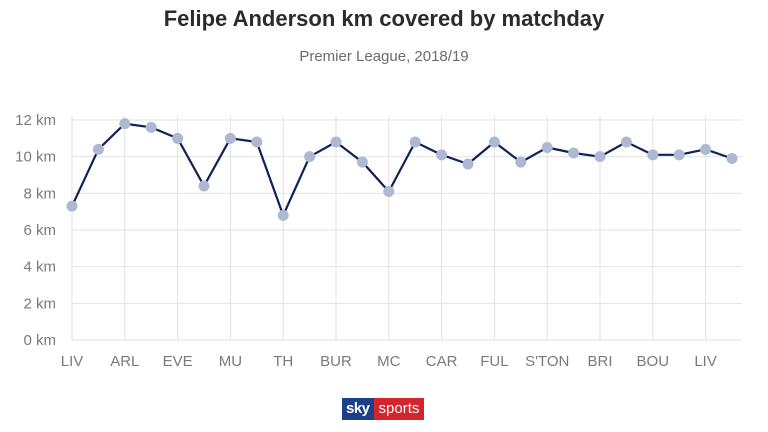 The width and height of the screenshot is (768, 432). Describe the element at coordinates (39, 267) in the screenshot. I see `y-tick-label: 4 km` at that location.